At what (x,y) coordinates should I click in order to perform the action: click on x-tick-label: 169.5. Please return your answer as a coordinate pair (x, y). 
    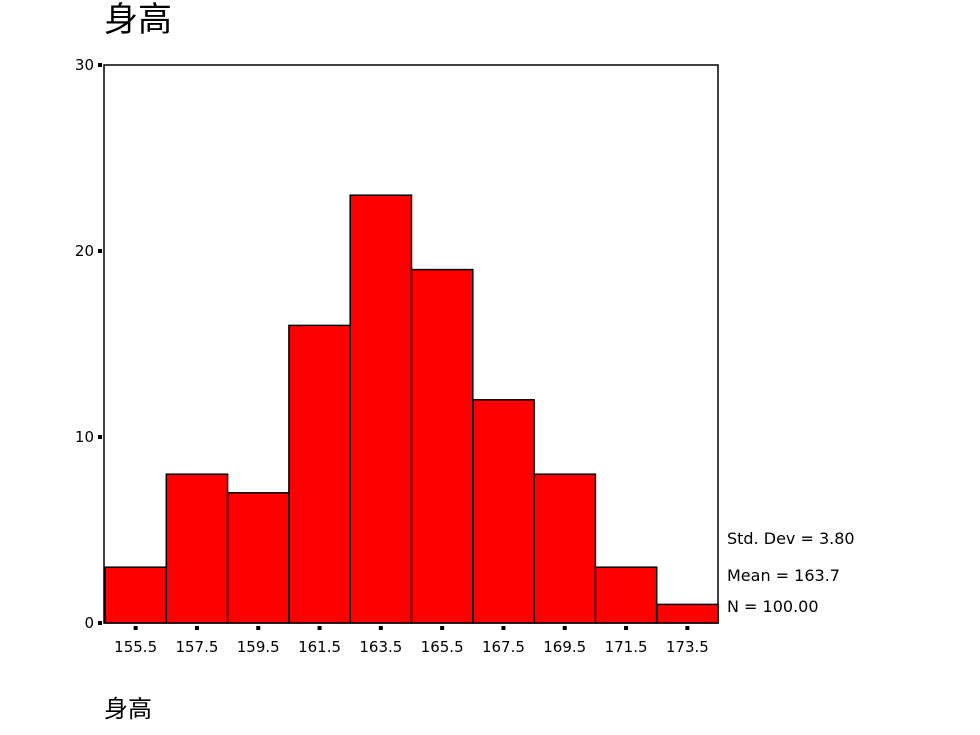
    Looking at the image, I should click on (564, 647).